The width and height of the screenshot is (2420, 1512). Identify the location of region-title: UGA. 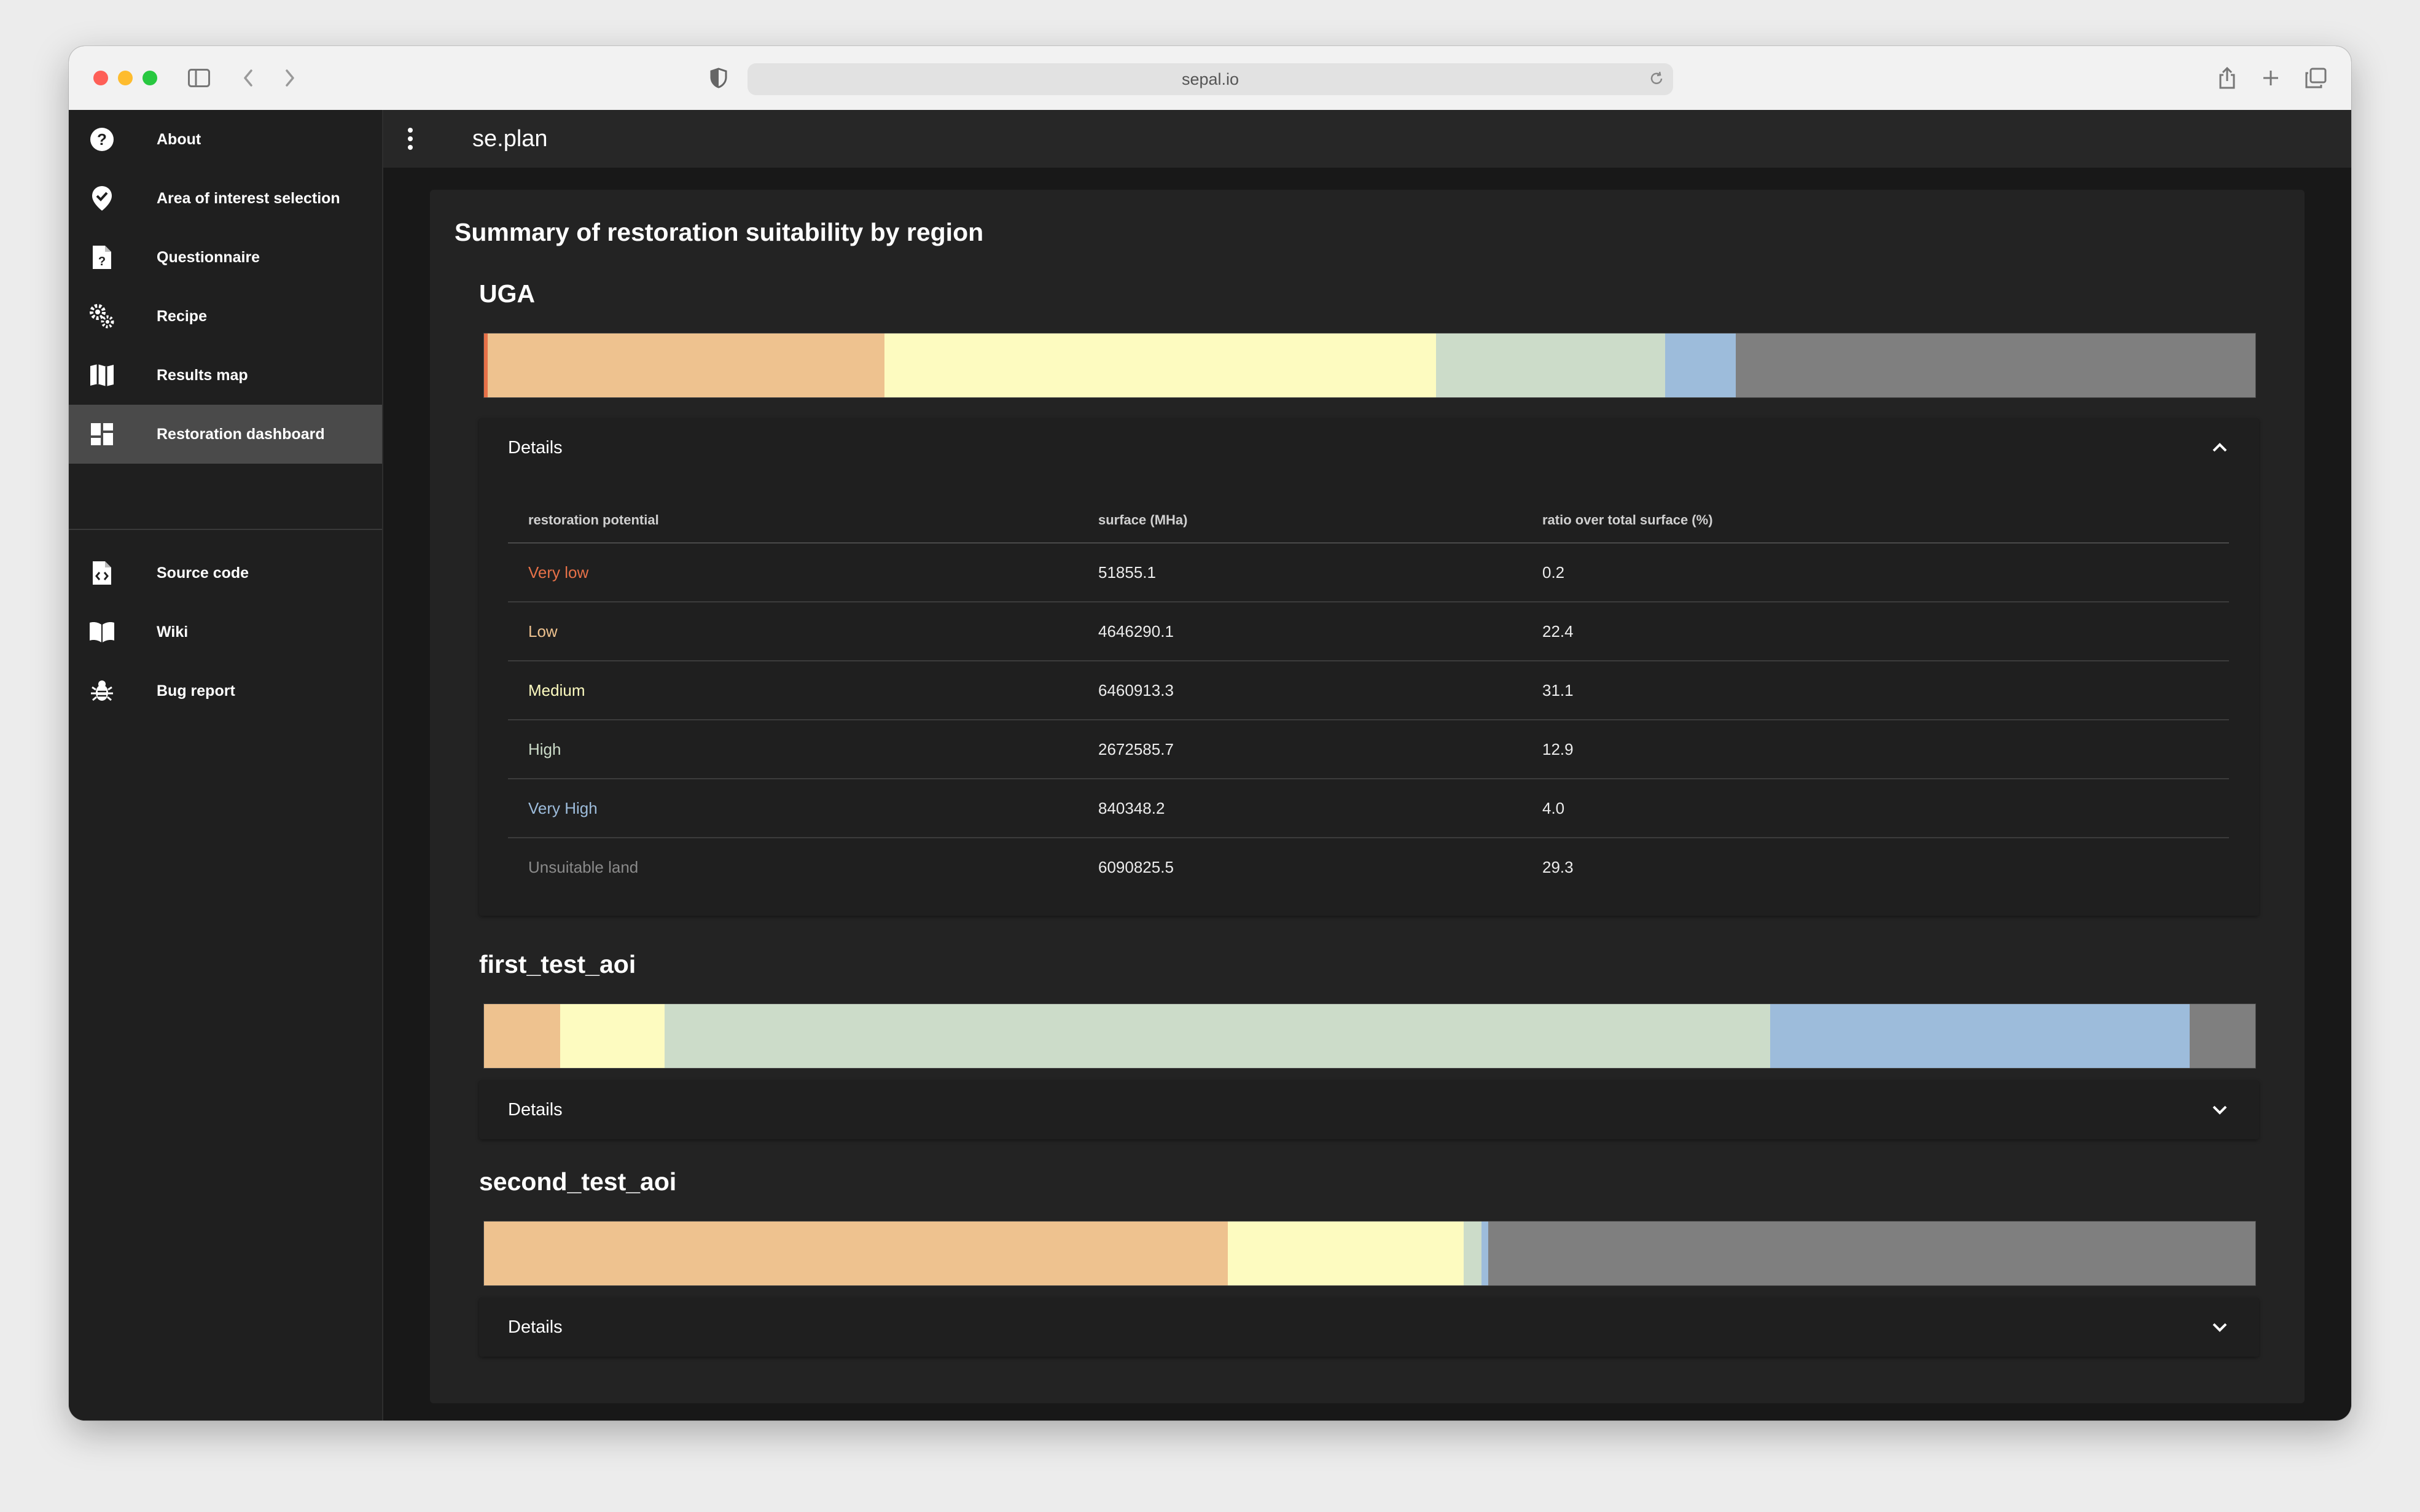
(507, 294).